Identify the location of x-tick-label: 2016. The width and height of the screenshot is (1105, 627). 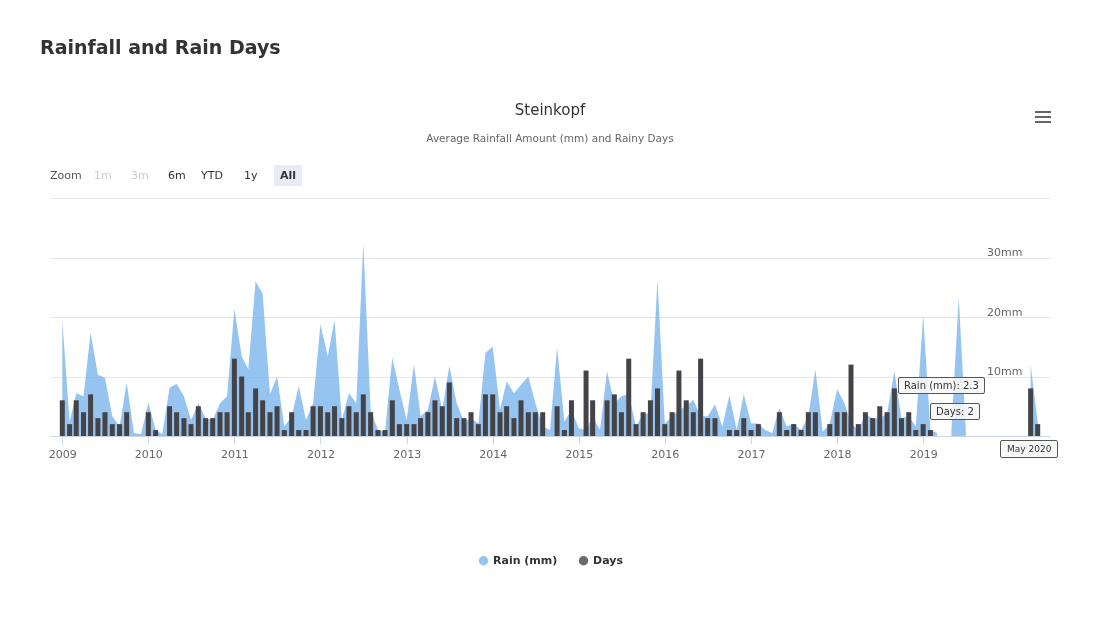
(665, 454).